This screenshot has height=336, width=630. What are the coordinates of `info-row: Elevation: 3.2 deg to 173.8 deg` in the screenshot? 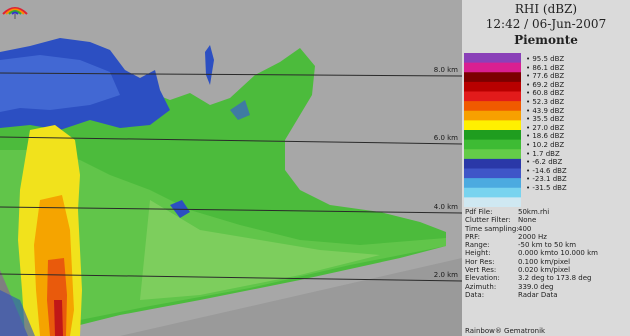 It's located at (547, 278).